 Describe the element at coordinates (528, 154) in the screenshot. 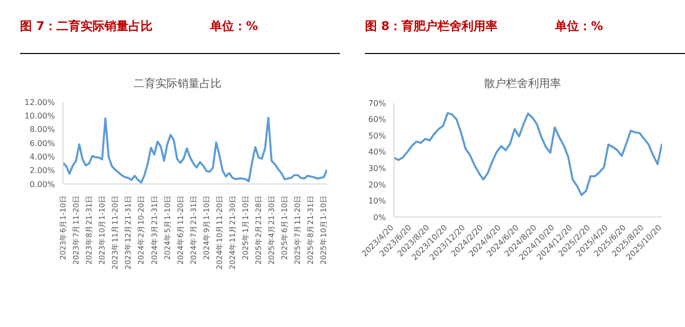

I see `line-series` at that location.